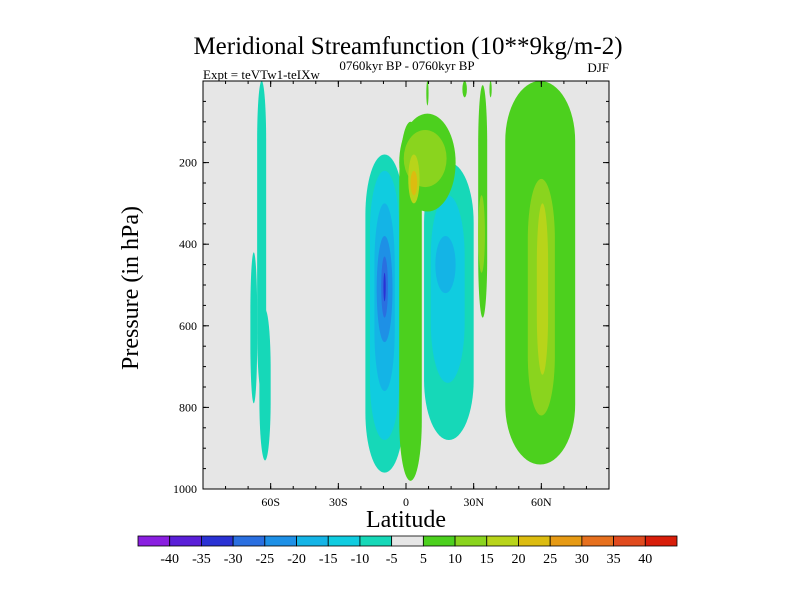  Describe the element at coordinates (473, 502) in the screenshot. I see `x-tick-label: 30N` at that location.